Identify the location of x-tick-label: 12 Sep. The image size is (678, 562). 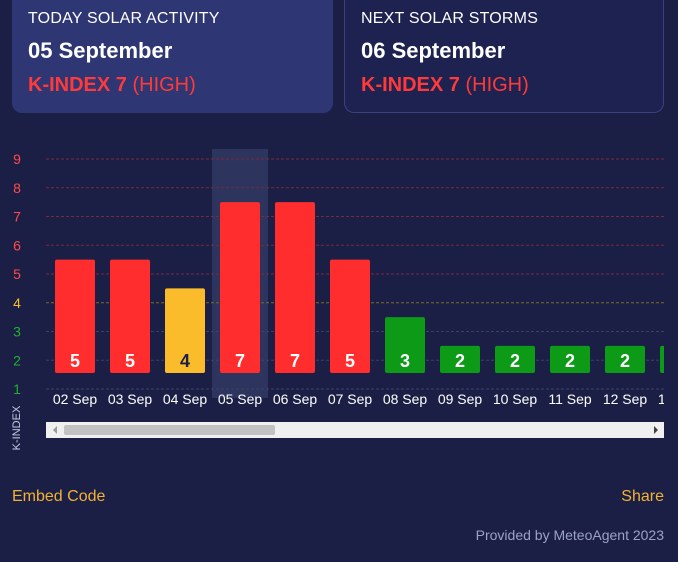
(625, 399).